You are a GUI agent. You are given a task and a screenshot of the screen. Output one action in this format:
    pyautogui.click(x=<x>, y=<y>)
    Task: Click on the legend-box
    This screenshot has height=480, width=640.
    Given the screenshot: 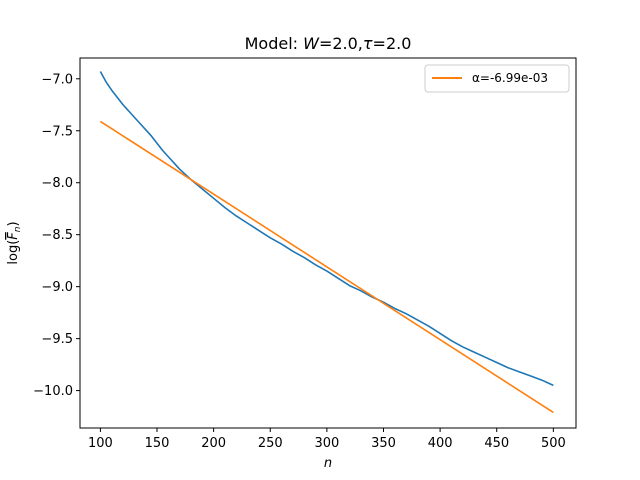 What is the action you would take?
    pyautogui.click(x=497, y=78)
    